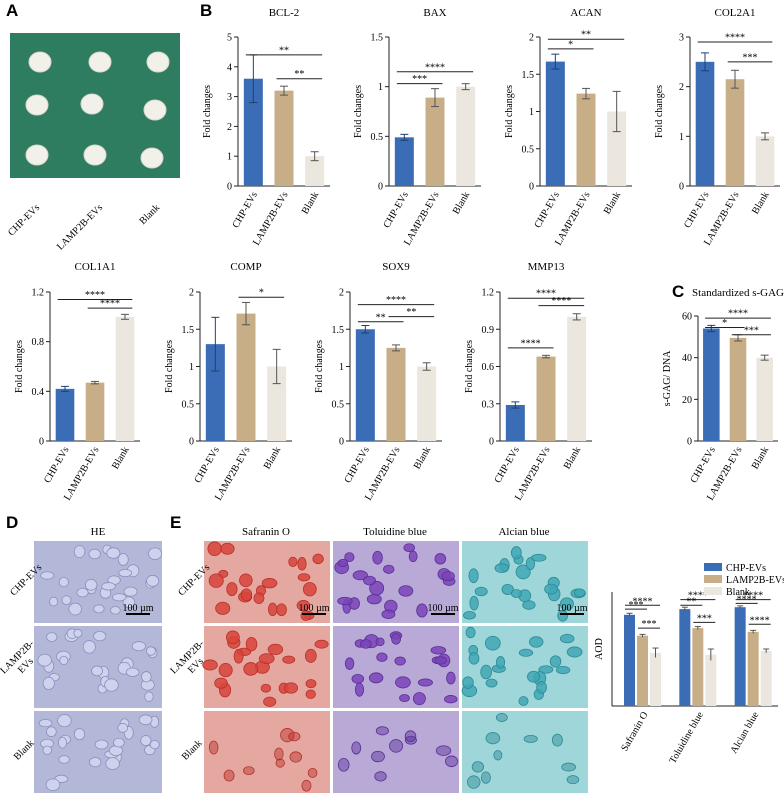 The image size is (784, 799). I want to click on significance-label: *, so click(261, 293).